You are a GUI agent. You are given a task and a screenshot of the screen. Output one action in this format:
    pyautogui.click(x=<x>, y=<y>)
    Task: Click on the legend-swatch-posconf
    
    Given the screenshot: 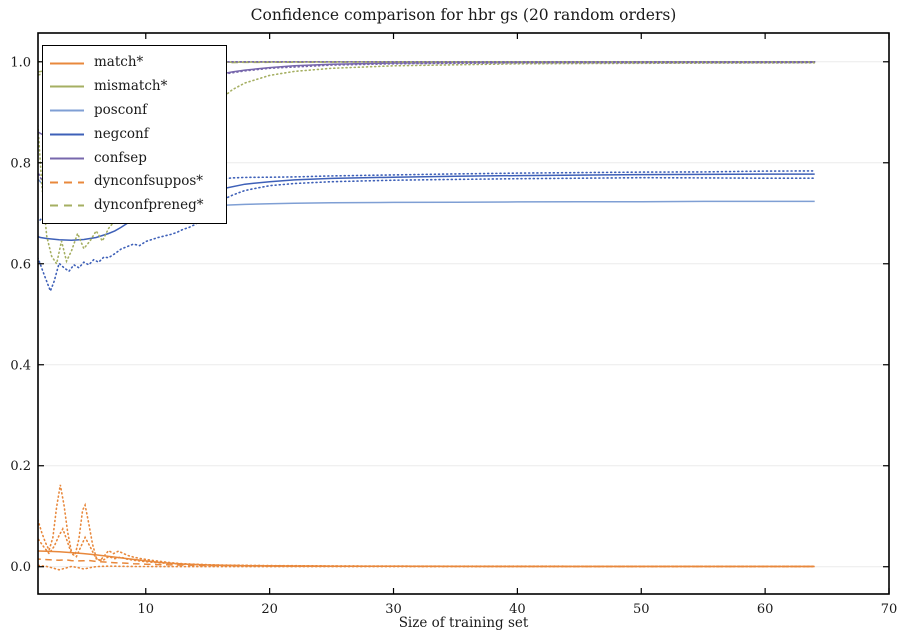 What is the action you would take?
    pyautogui.click(x=67, y=110)
    